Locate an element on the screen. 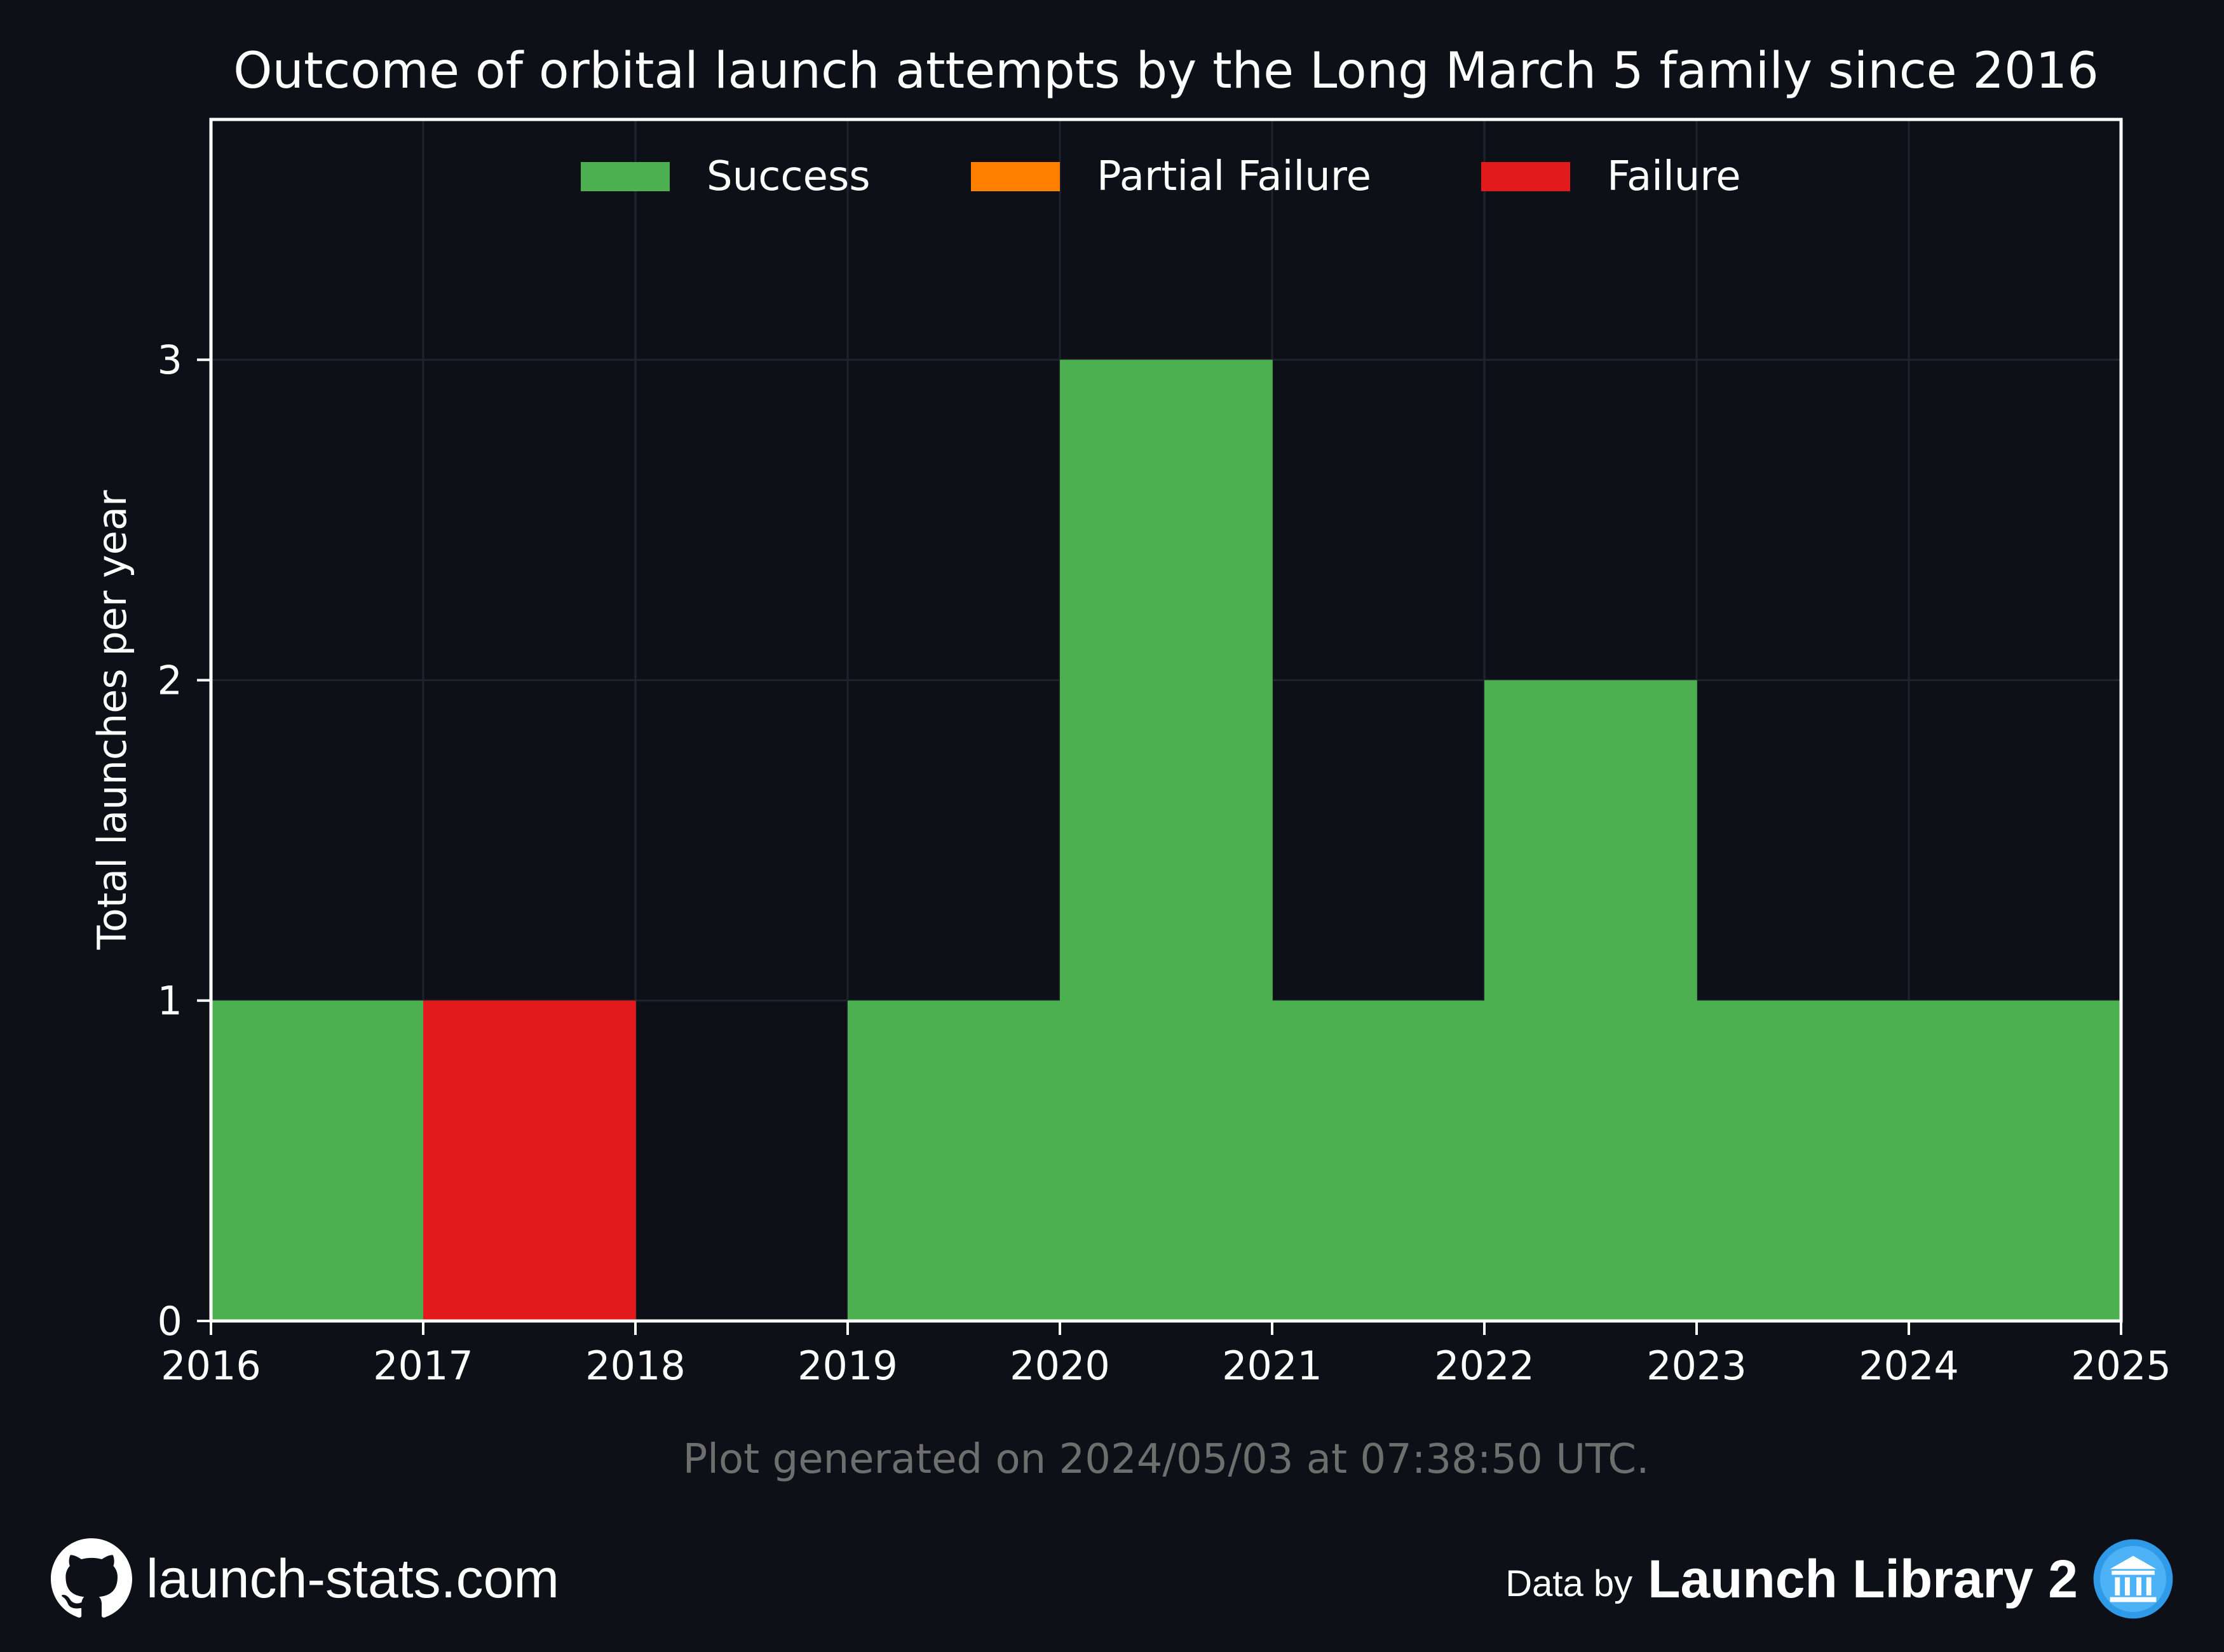  launch-library-link: Launch Library 2 is located at coordinates (1863, 1579).